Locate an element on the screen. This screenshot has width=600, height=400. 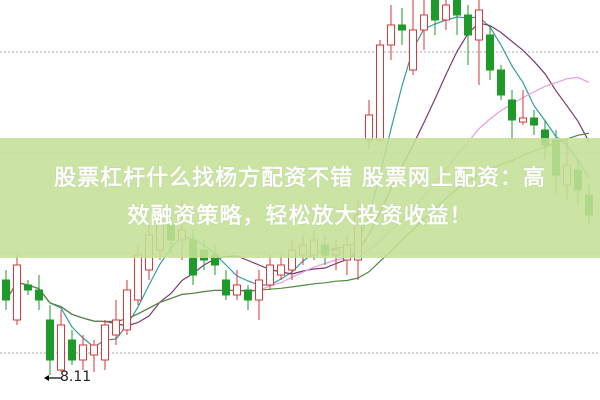
low-price-label: 8.11 is located at coordinates (76, 377).